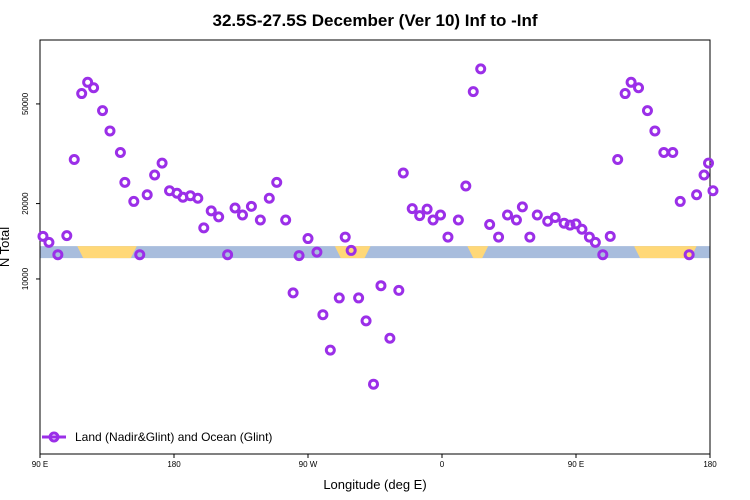  Describe the element at coordinates (308, 464) in the screenshot. I see `x-tick-label: 90 W` at that location.